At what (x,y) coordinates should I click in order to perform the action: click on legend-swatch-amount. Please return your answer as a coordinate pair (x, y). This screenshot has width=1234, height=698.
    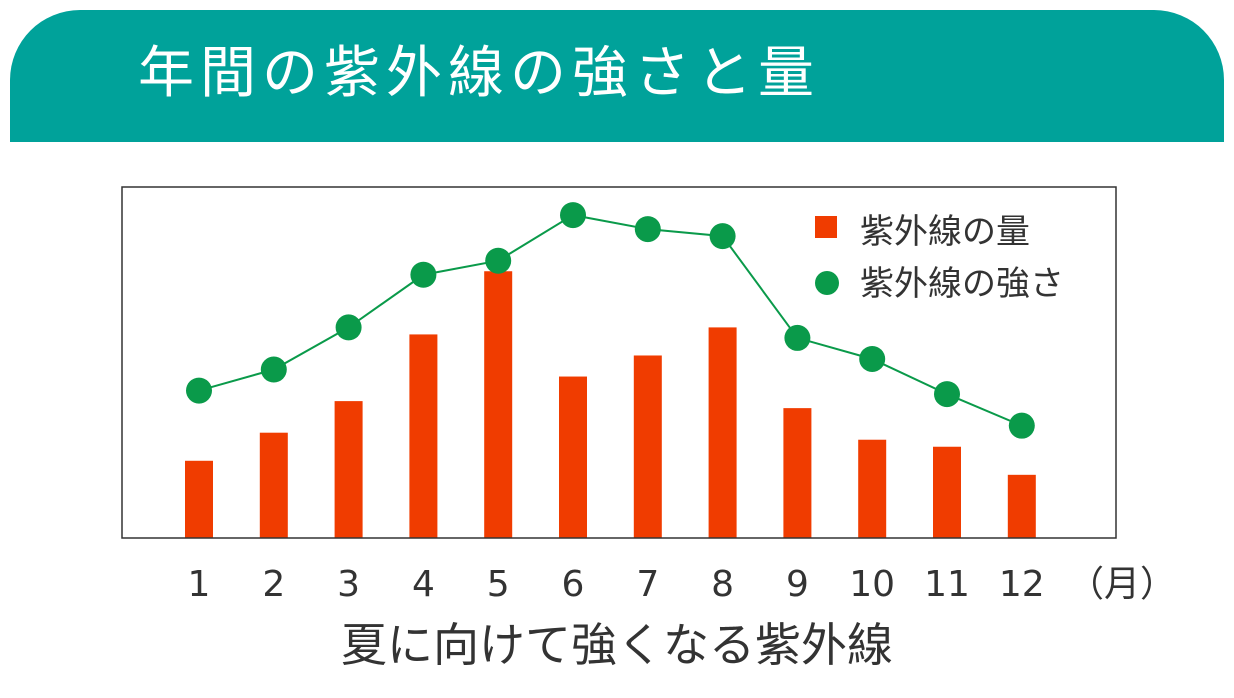
    Looking at the image, I should click on (826, 227).